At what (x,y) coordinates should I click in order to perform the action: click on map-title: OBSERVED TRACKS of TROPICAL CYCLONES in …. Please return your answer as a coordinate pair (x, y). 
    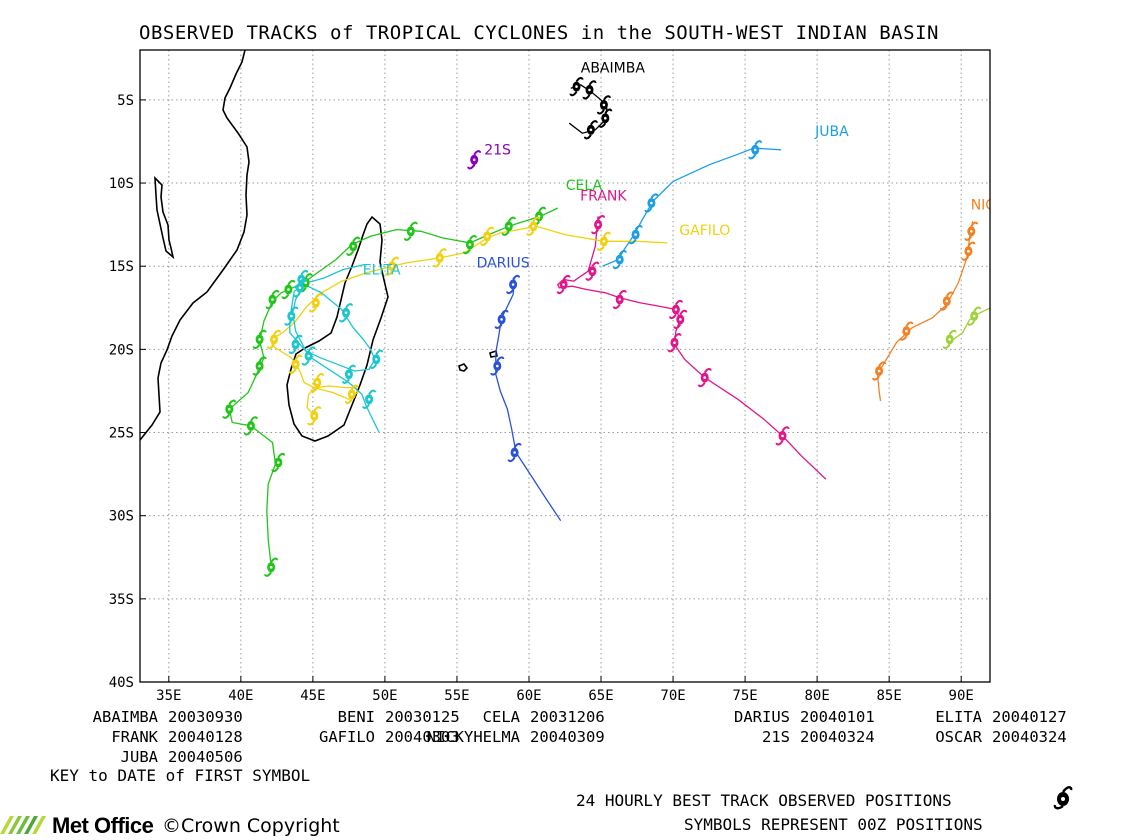
    Looking at the image, I should click on (539, 33).